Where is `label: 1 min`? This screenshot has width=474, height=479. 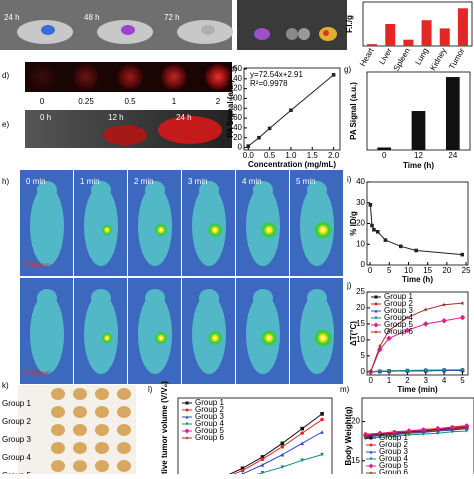
label: 1 min is located at coordinates (90, 181).